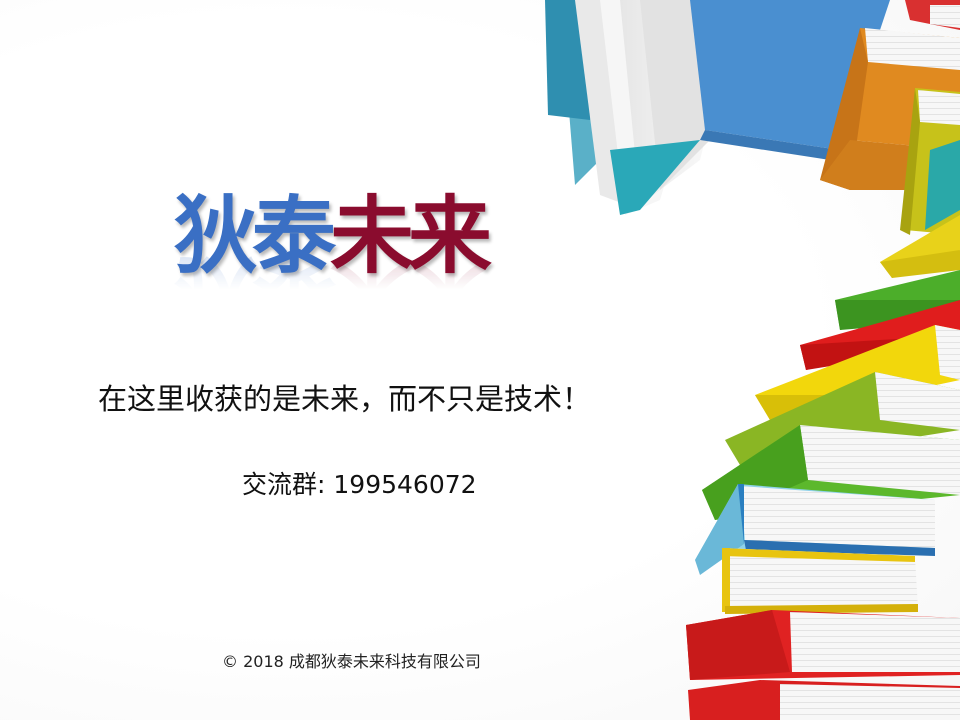 The image size is (960, 720). I want to click on page-title: 狄泰未来, so click(333, 236).